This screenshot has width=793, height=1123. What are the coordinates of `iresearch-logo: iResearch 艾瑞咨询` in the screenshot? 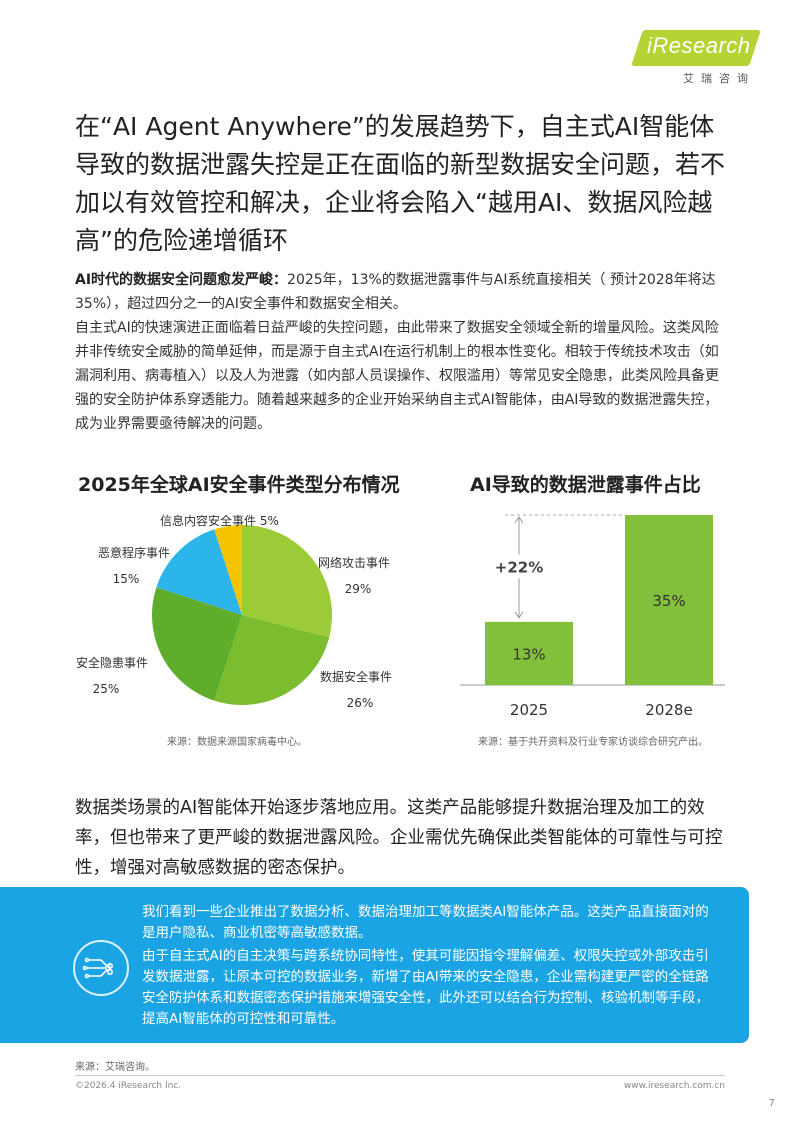 It's located at (696, 58).